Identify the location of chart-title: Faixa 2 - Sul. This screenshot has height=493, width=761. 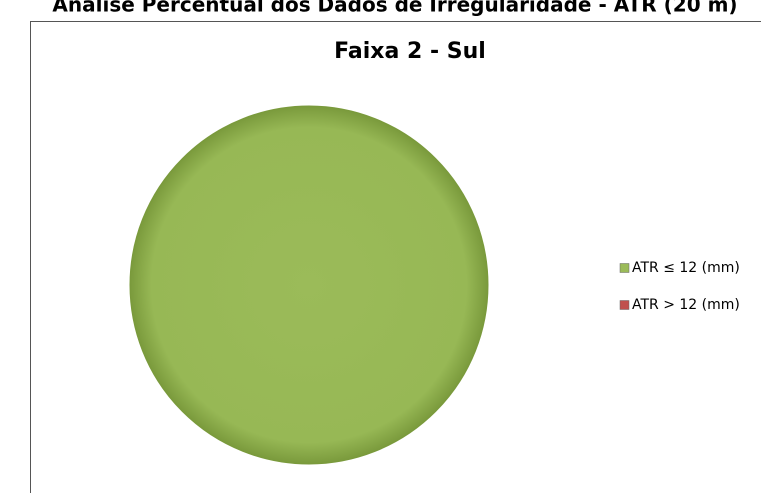
(410, 51).